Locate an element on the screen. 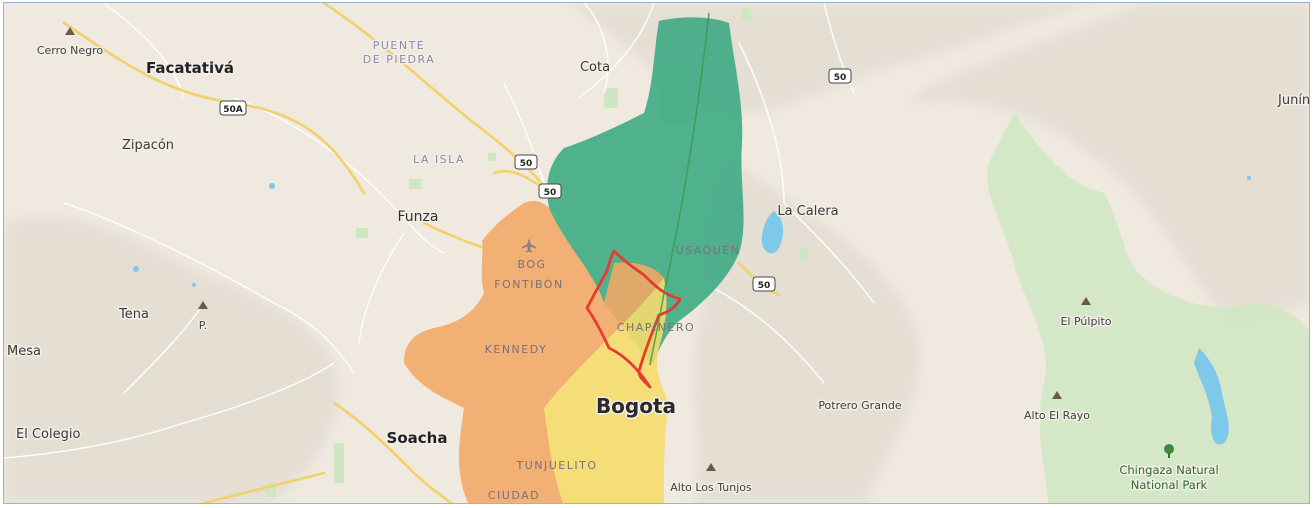 This screenshot has width=1314, height=508. place-label-cota: Cota is located at coordinates (595, 67).